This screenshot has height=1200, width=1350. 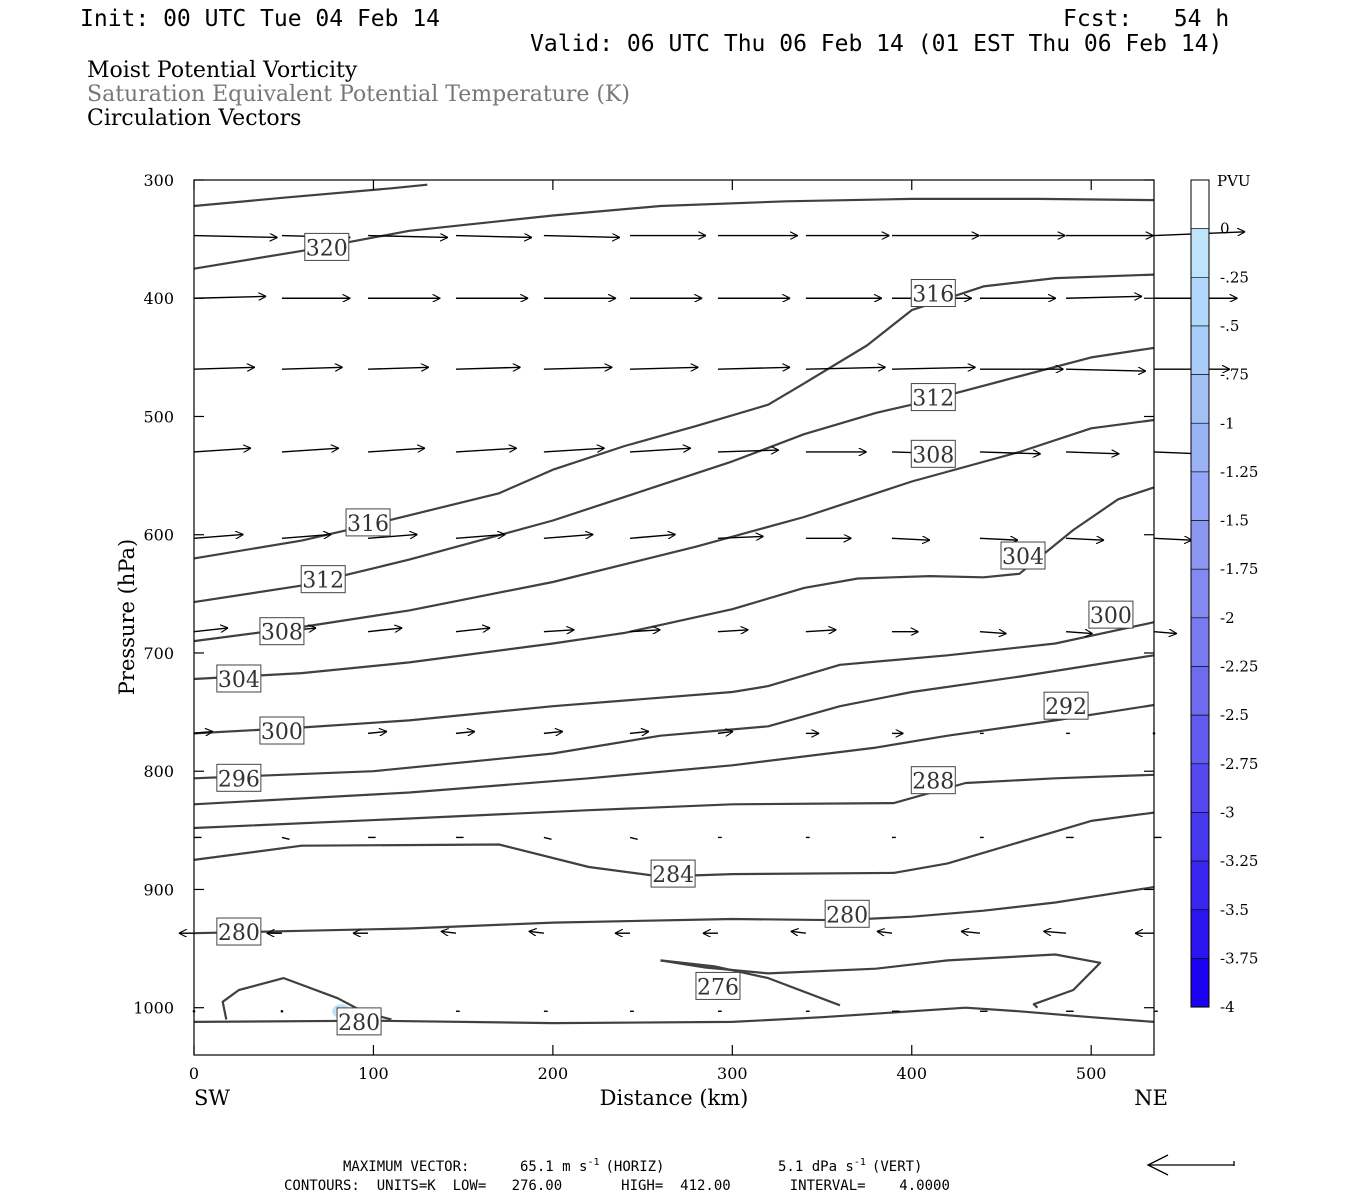 I want to click on max-vector-label: MAXIMUM VECTOR:, so click(x=406, y=1167).